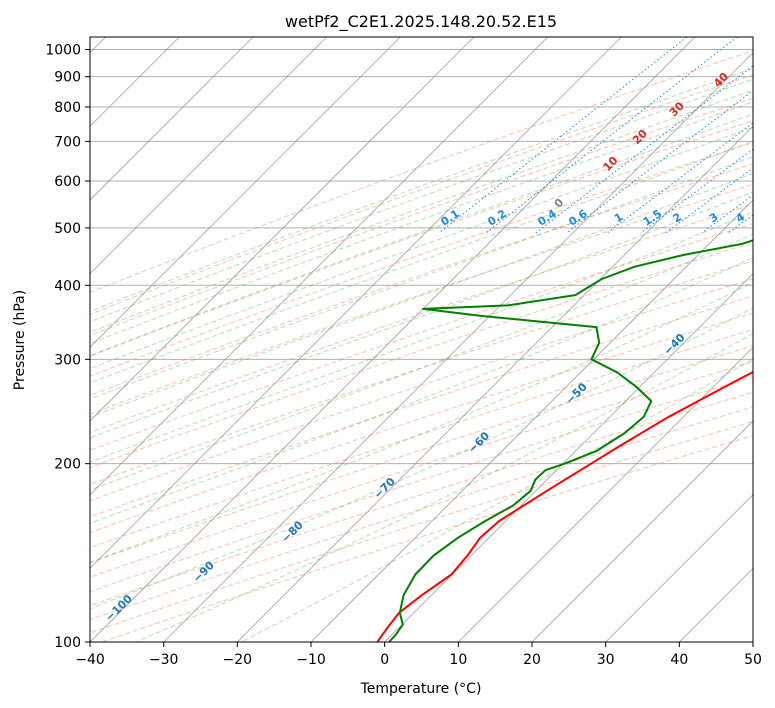  What do you see at coordinates (67, 360) in the screenshot?
I see `y-tick-label: 300` at bounding box center [67, 360].